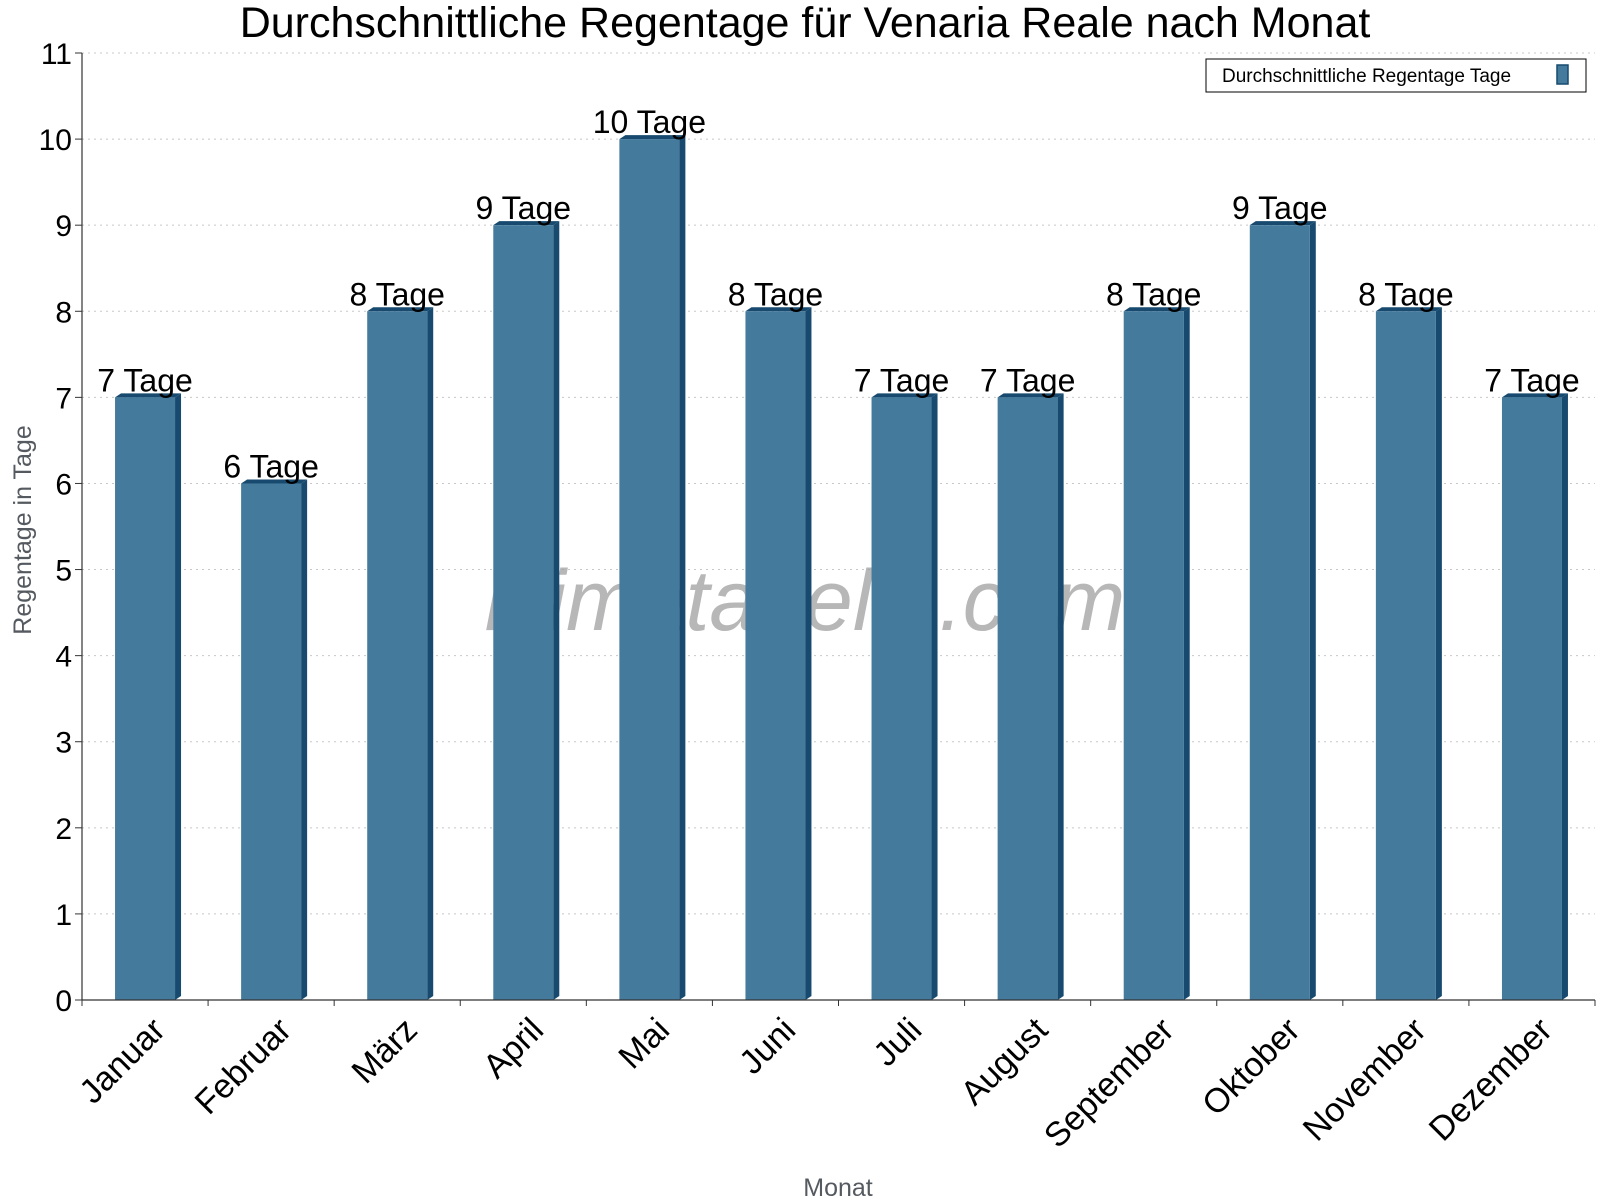  Describe the element at coordinates (63, 398) in the screenshot. I see `y-tick-label: 7` at that location.